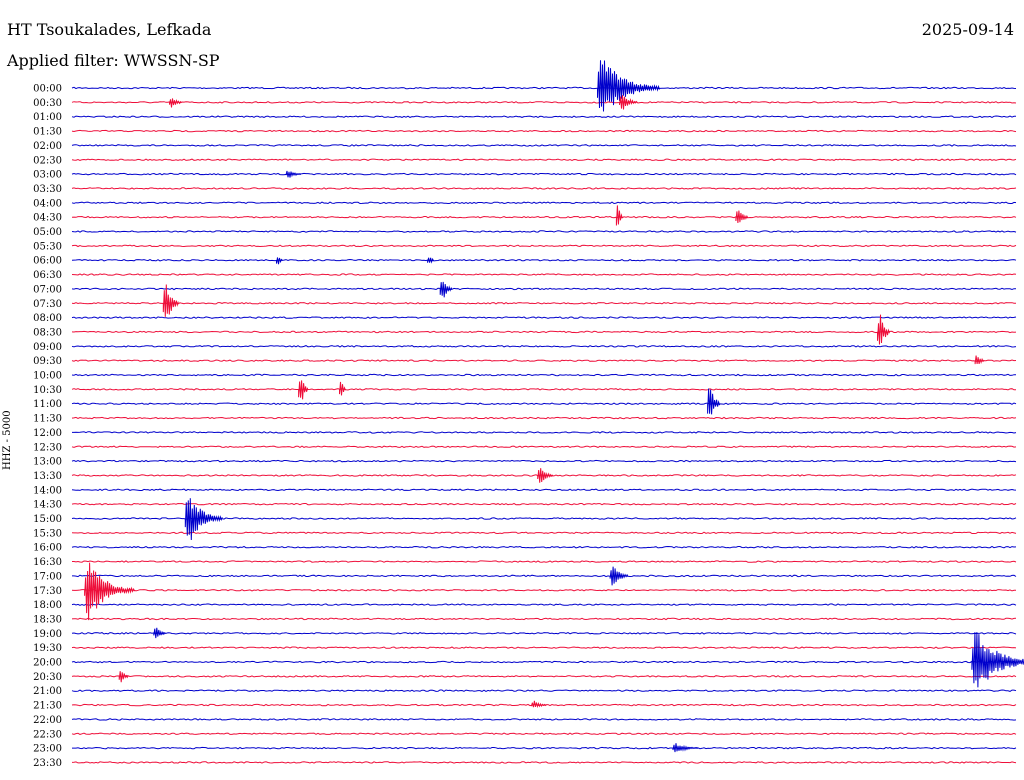 This screenshot has height=780, width=1024. What do you see at coordinates (47, 533) in the screenshot?
I see `row-time-label: 15:30` at bounding box center [47, 533].